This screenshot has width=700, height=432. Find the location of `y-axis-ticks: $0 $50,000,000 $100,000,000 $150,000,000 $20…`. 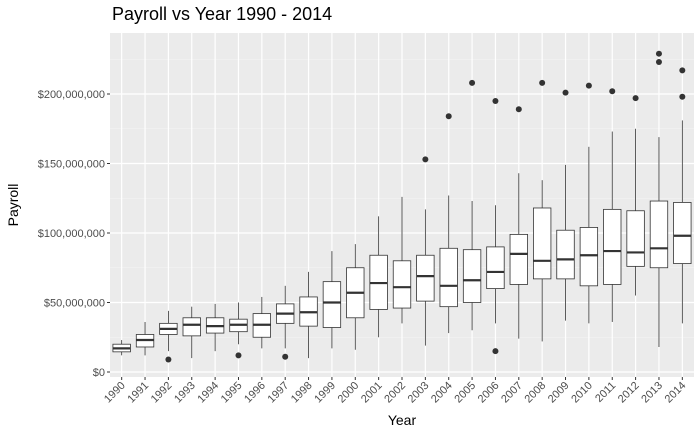

y-axis-ticks: $0 $50,000,000 $100,000,000 $150,000,000 $20… is located at coordinates (74, 234).